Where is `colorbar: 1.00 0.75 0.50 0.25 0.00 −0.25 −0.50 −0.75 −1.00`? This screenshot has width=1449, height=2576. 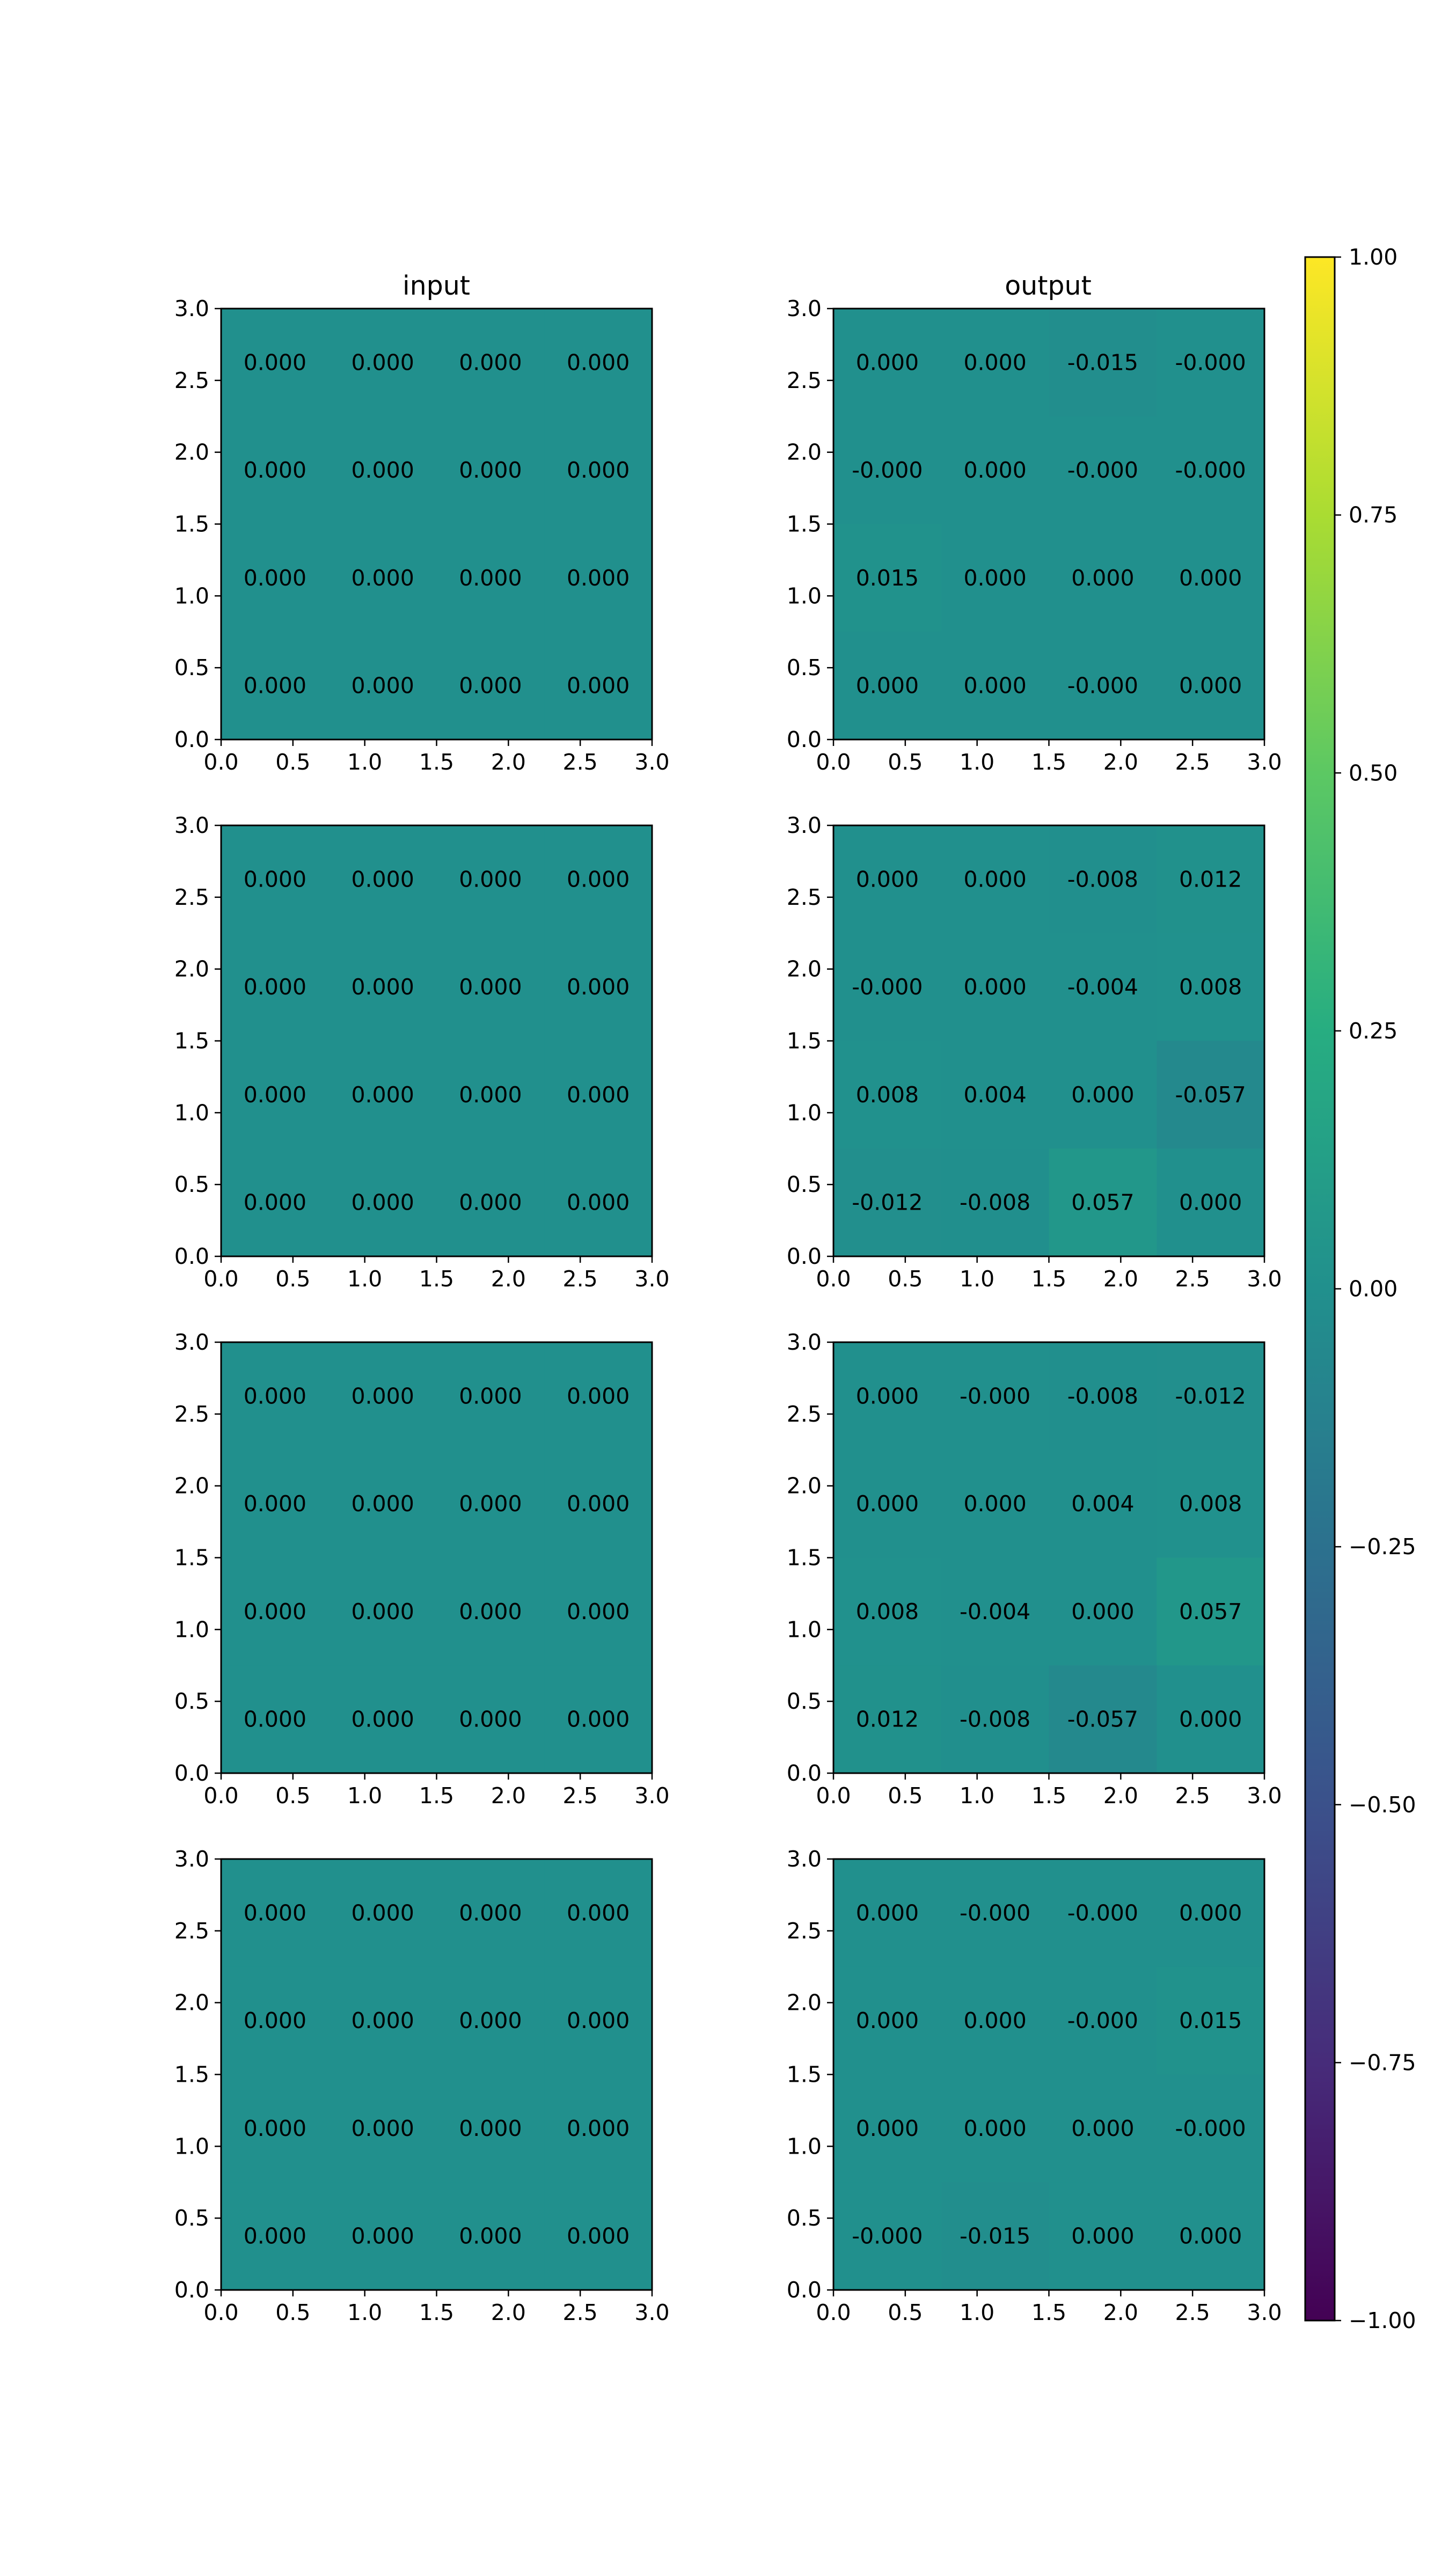 colorbar: 1.00 0.75 0.50 0.25 0.00 −0.25 −0.50 −0.75 −1.00 is located at coordinates (1360, 1288).